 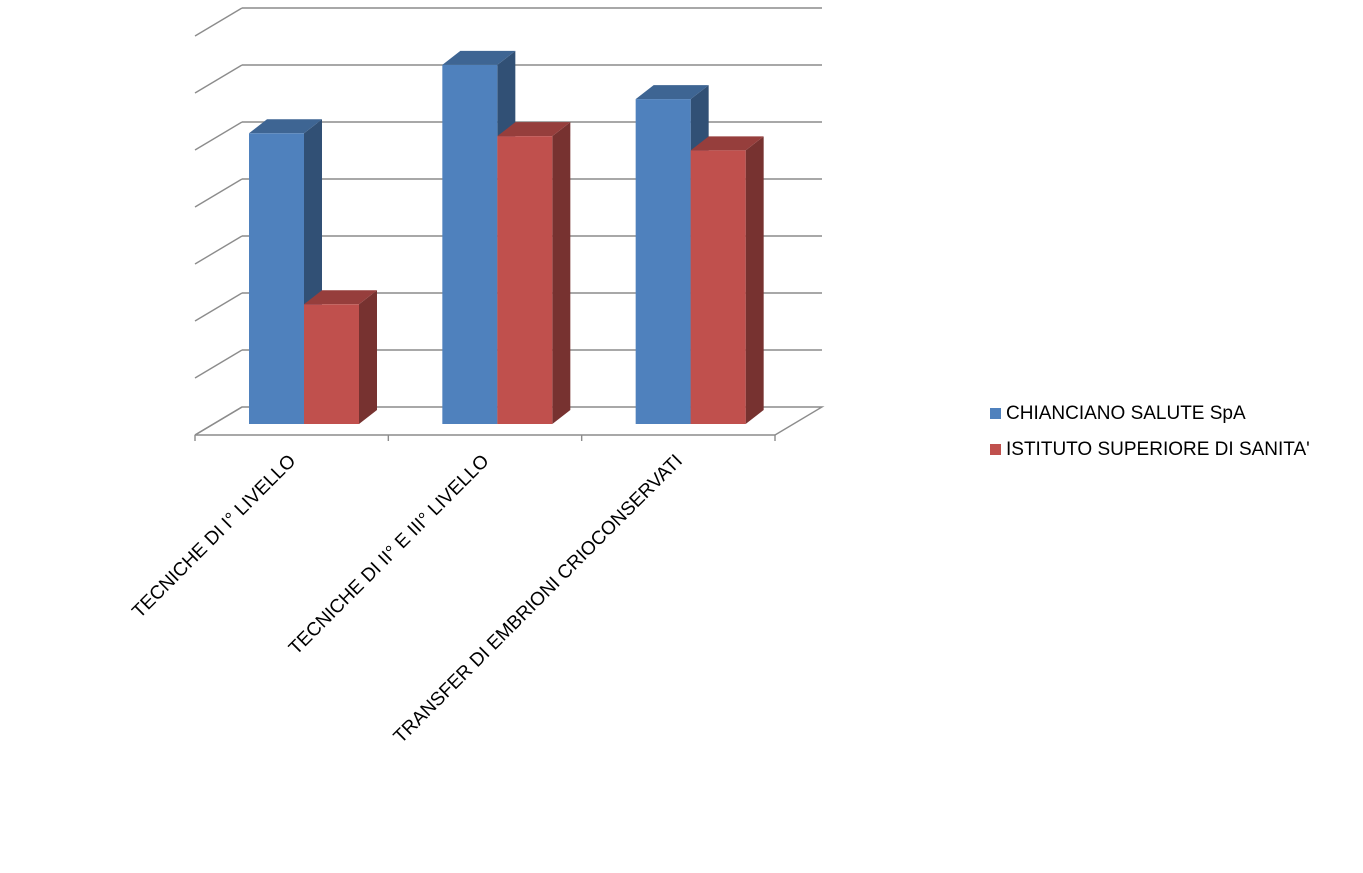 What do you see at coordinates (389, 555) in the screenshot?
I see `category-label: TECNICHE DI II° E III° LIVELLO` at bounding box center [389, 555].